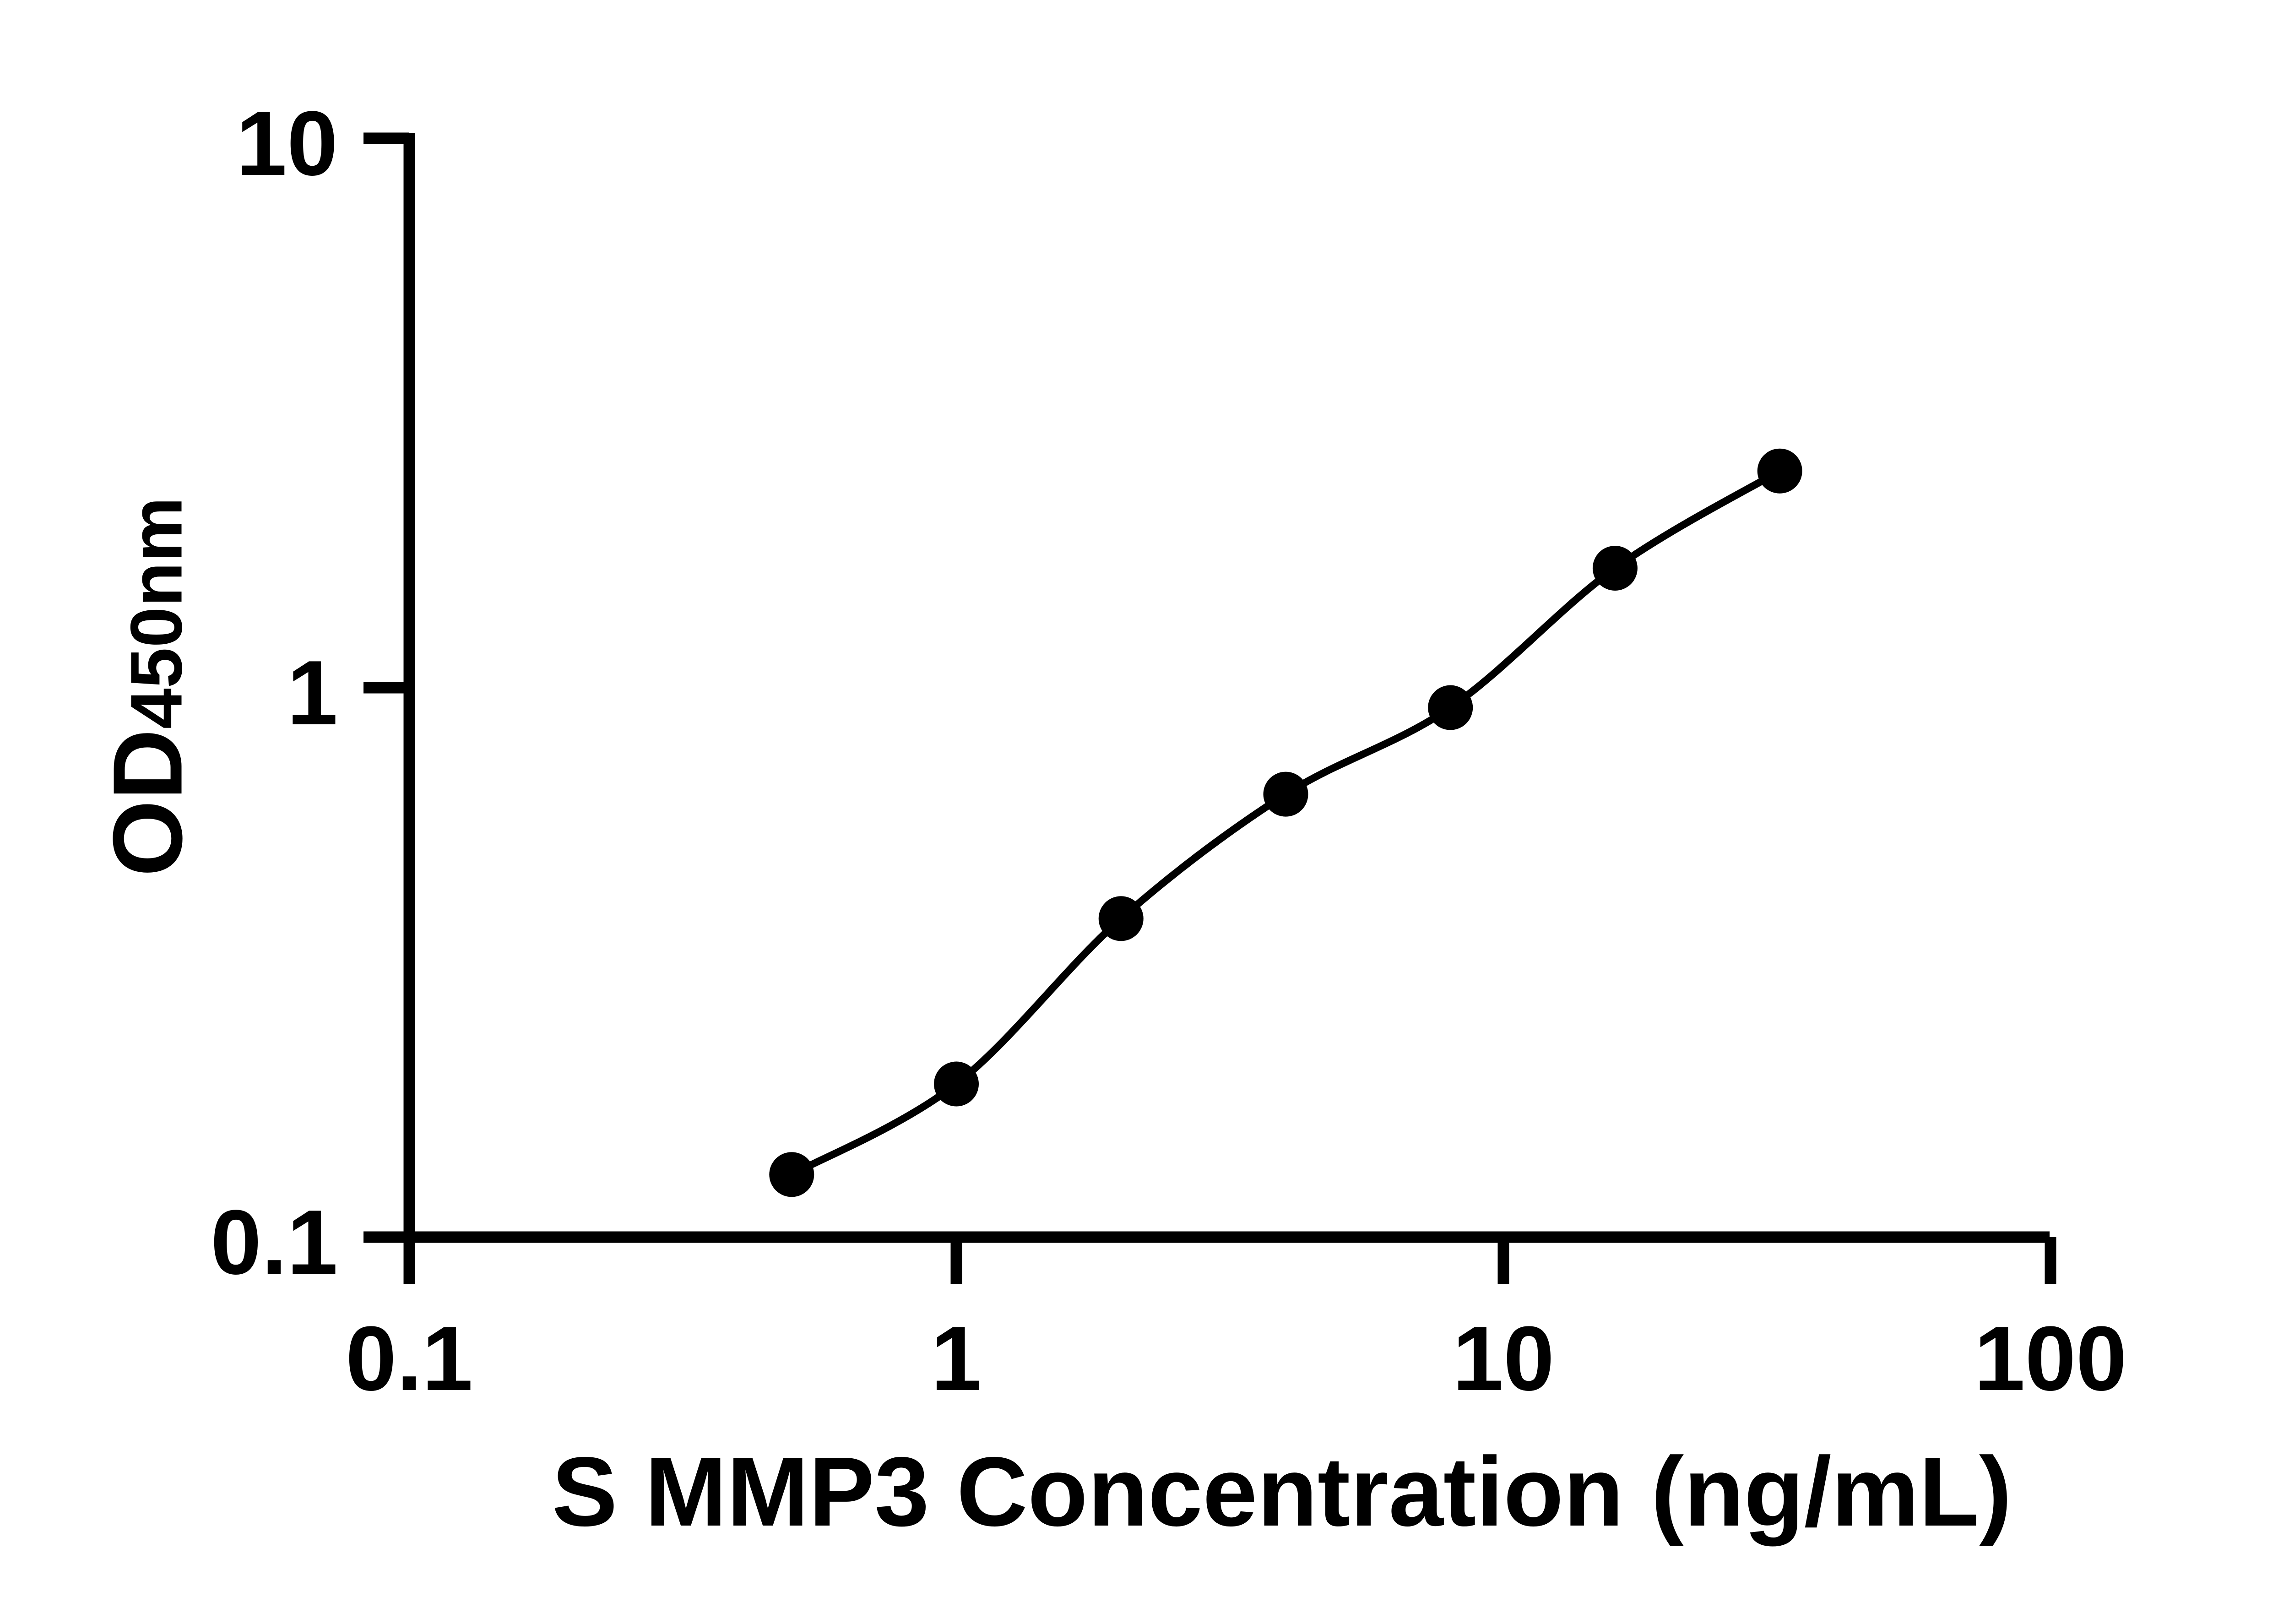 The height and width of the screenshot is (1624, 2289). I want to click on x-tick-label: 100, so click(2050, 1359).